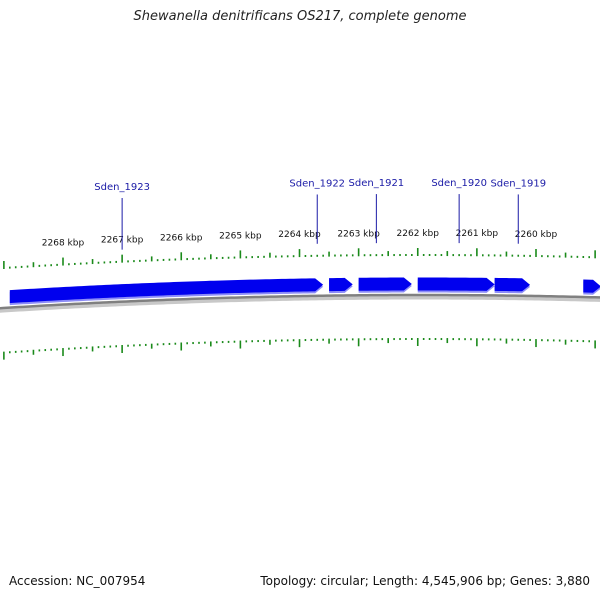 The width and height of the screenshot is (600, 600). I want to click on accession-label: Accession: NC_007954, so click(77, 581).